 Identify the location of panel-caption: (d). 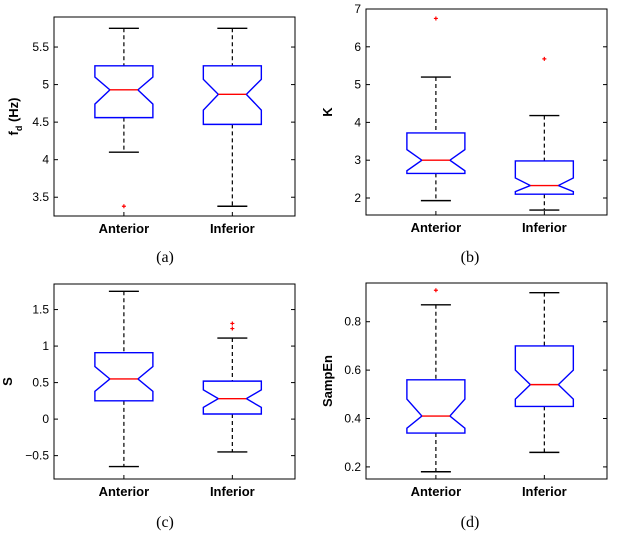
(470, 522).